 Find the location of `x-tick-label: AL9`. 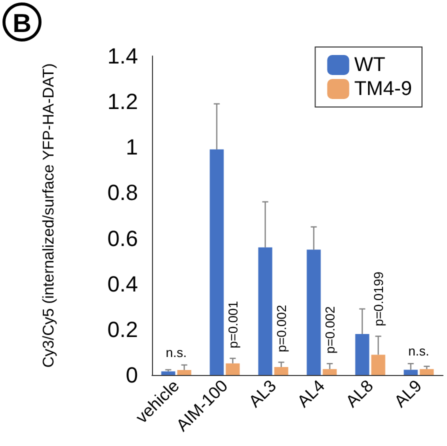

x-tick-label: AL9 is located at coordinates (408, 394).